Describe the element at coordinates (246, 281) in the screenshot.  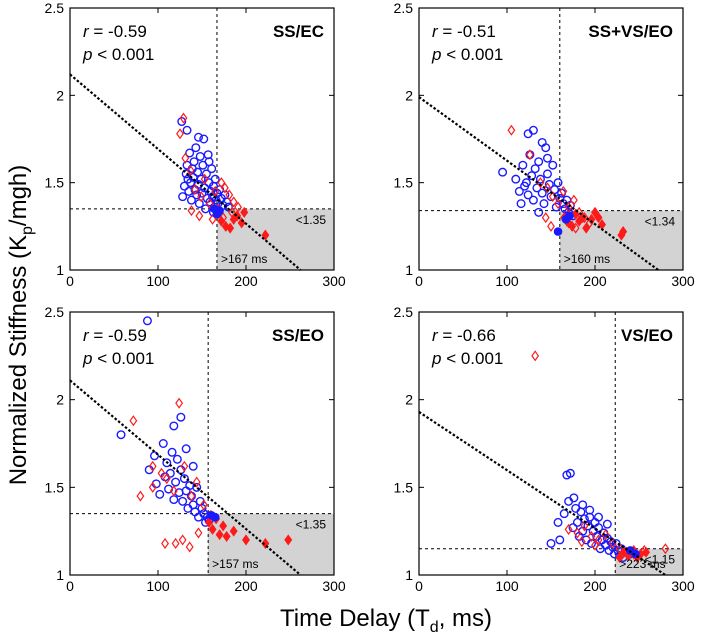
I see `x-tick-label: 200` at that location.